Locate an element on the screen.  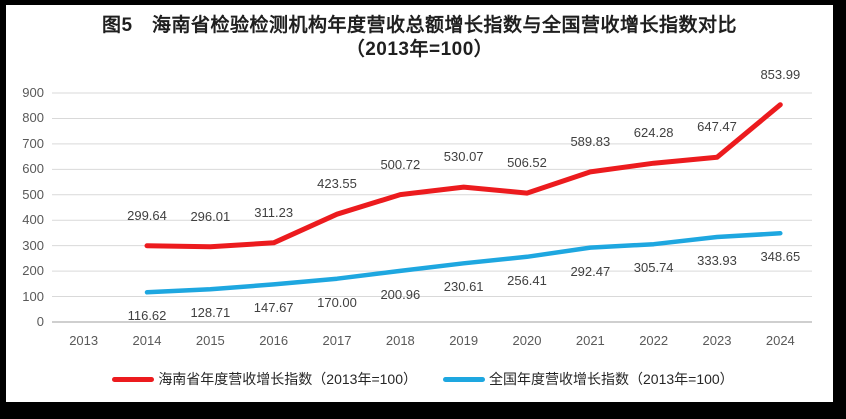
x-tick-2021: 2021 is located at coordinates (590, 340).